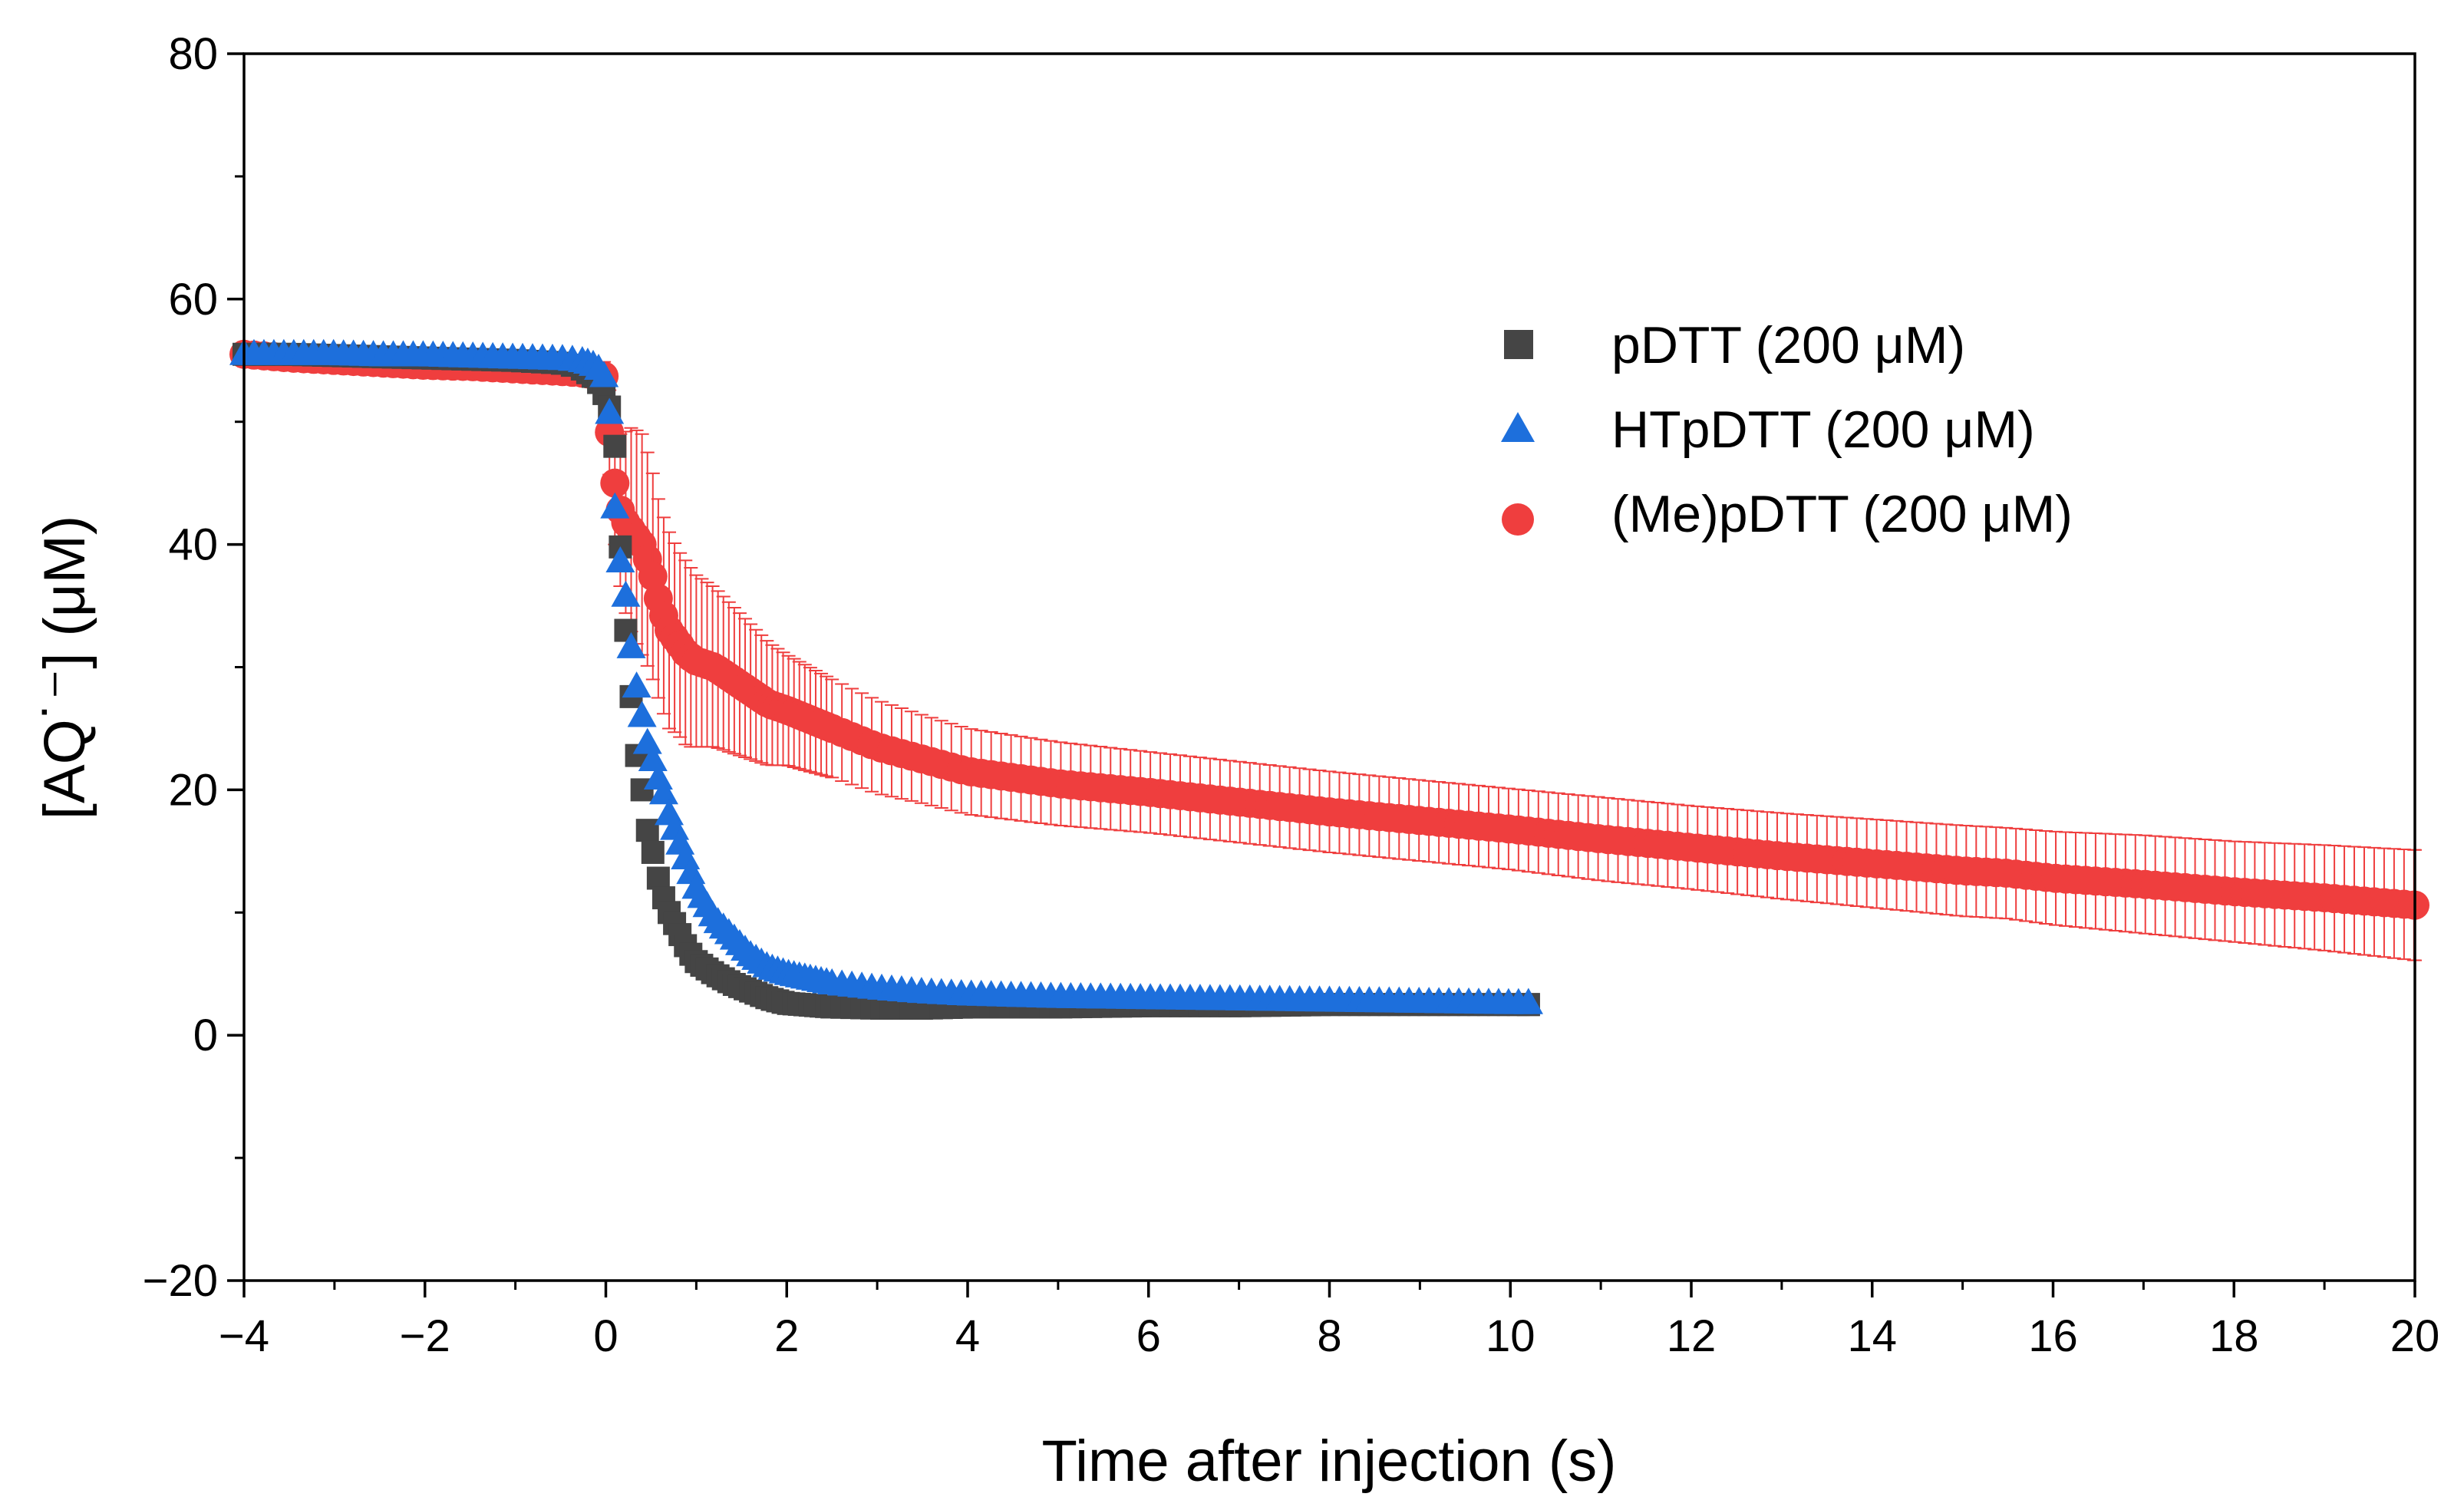 This screenshot has width=2464, height=1510. Describe the element at coordinates (605, 1336) in the screenshot. I see `x-tick-label: 0` at that location.